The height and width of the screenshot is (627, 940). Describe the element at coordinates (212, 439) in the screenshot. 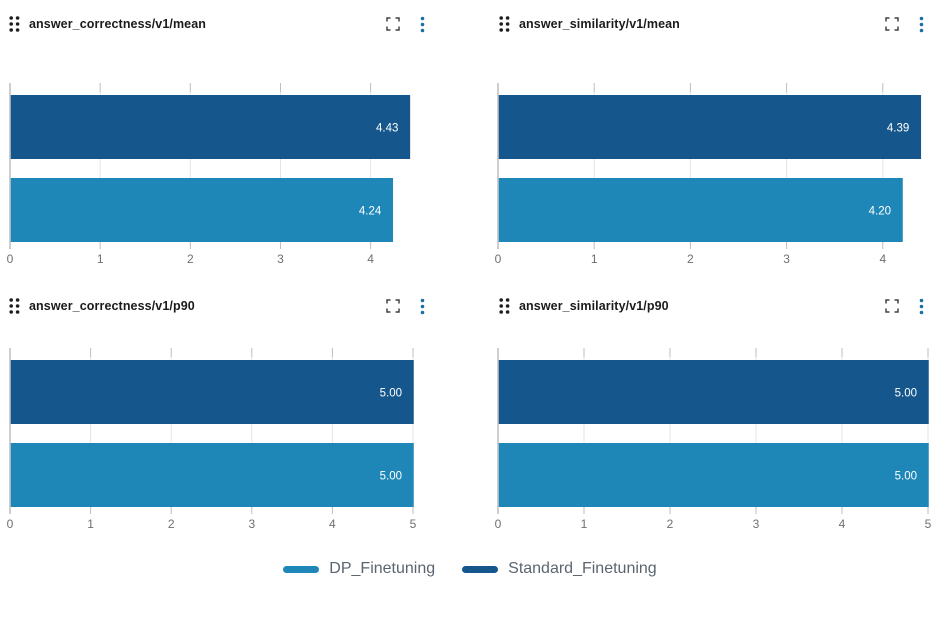

I see `bar-chart-answer-correctness-p90: 0 1 2 3 4 5 5.00 5.00` at that location.